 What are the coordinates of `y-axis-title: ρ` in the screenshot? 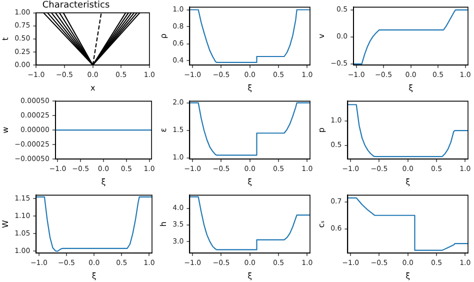 It's located at (163, 36).